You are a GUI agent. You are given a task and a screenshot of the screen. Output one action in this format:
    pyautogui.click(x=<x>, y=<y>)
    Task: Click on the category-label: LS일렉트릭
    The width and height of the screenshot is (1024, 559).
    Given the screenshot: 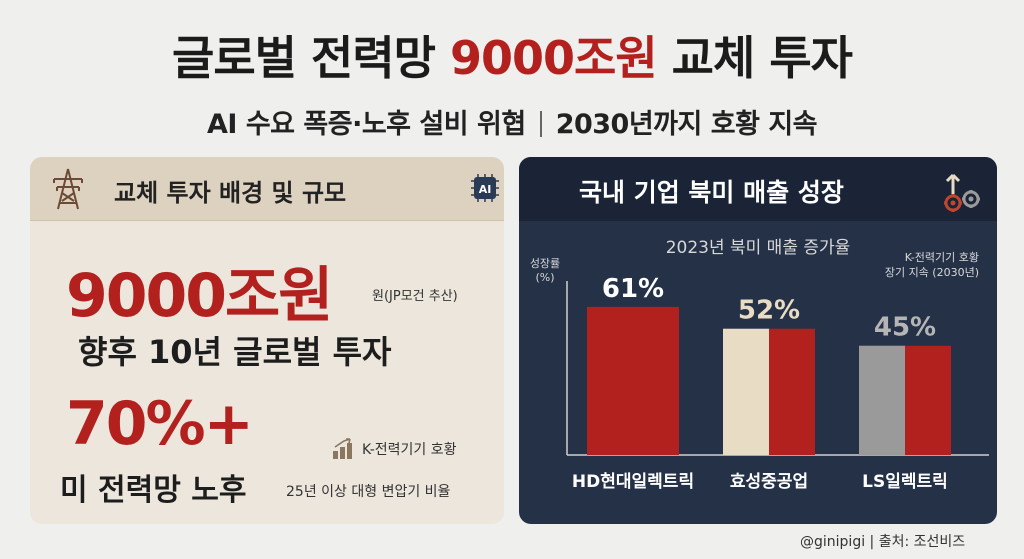 What is the action you would take?
    pyautogui.click(x=905, y=482)
    